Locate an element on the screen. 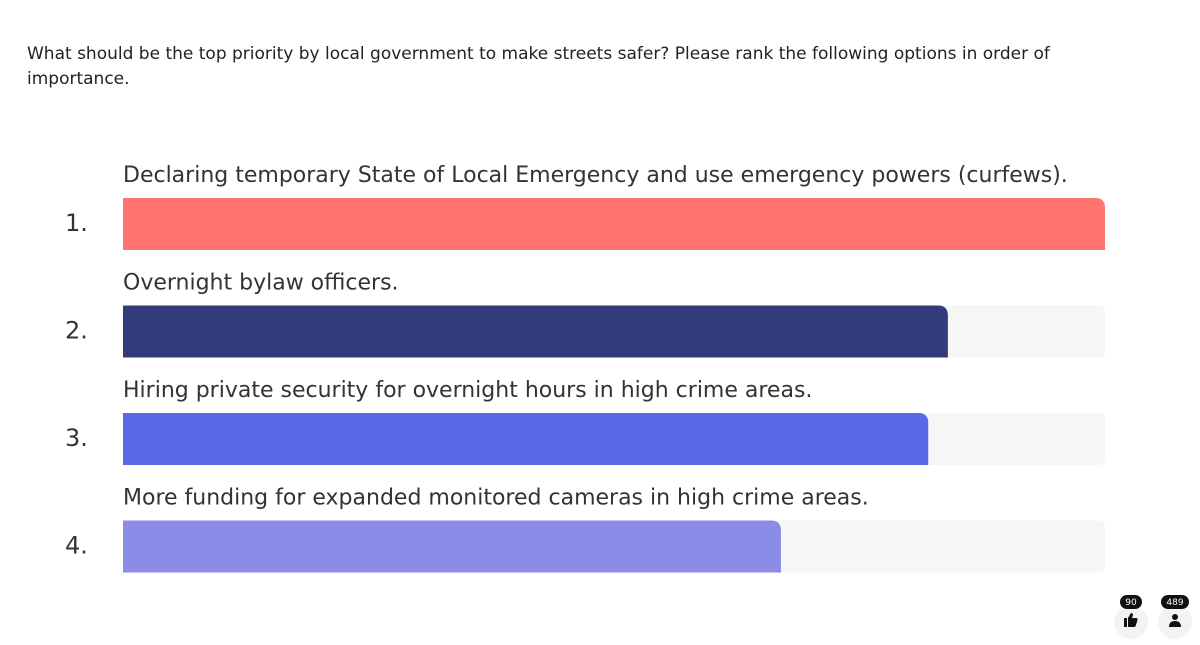 This screenshot has height=645, width=1200. participants-button: 489 is located at coordinates (1175, 617).